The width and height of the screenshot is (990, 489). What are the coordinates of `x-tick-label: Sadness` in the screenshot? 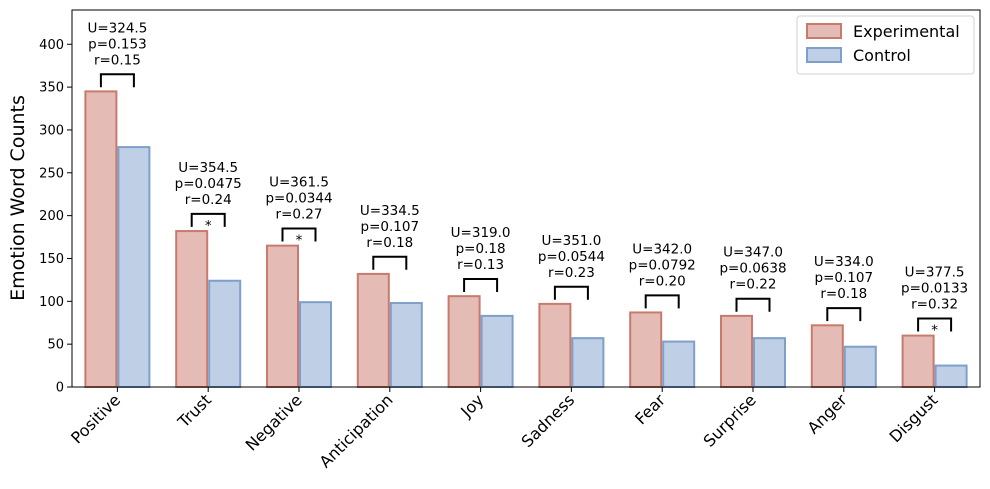 It's located at (548, 420).